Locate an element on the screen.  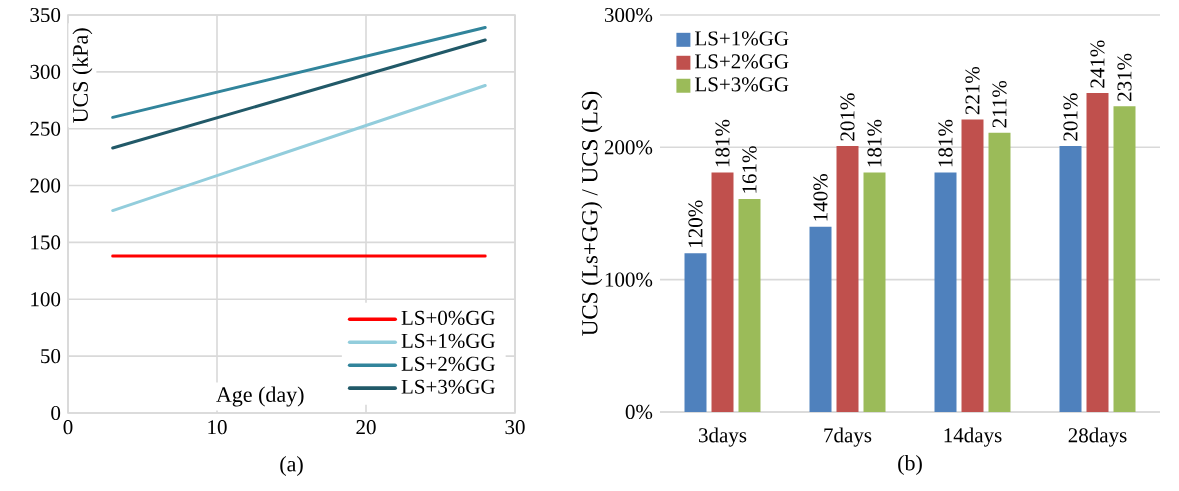
x-tick-label: 20 is located at coordinates (366, 427).